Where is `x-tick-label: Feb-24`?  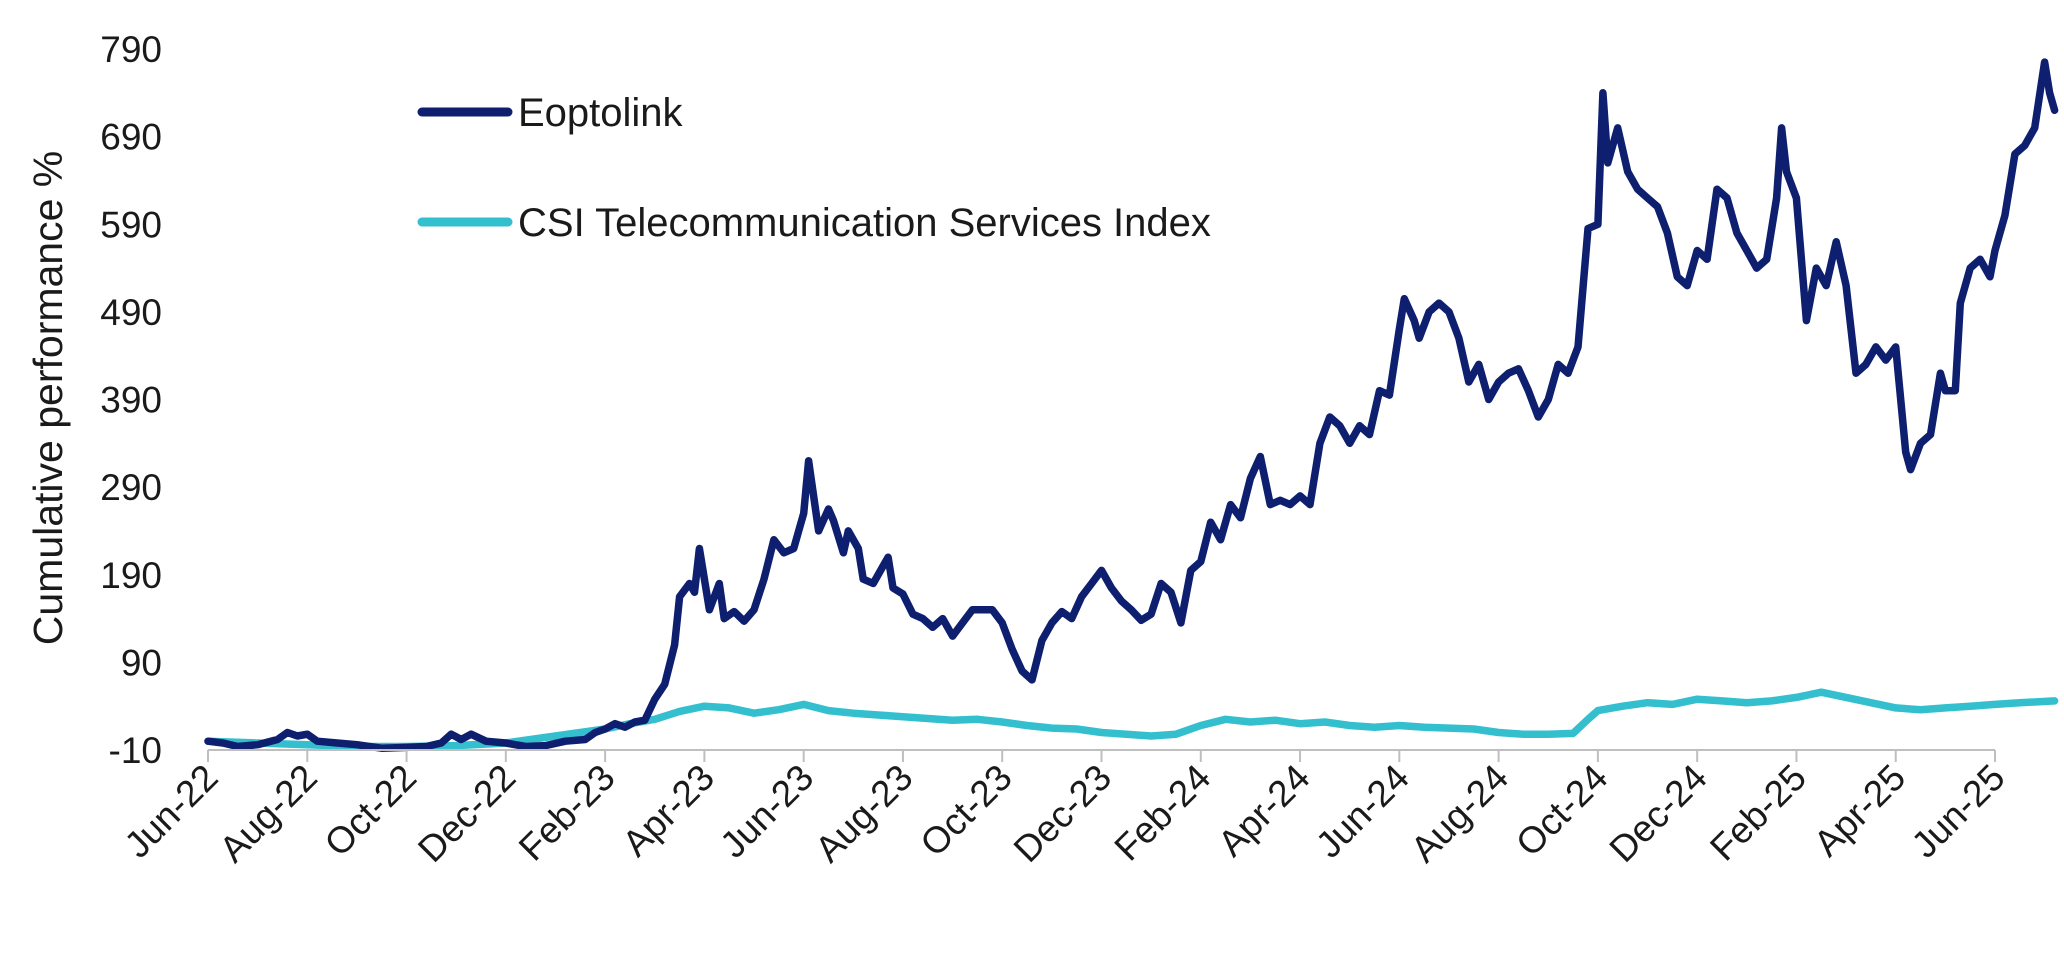
x-tick-label: Feb-24 is located at coordinates (1163, 813).